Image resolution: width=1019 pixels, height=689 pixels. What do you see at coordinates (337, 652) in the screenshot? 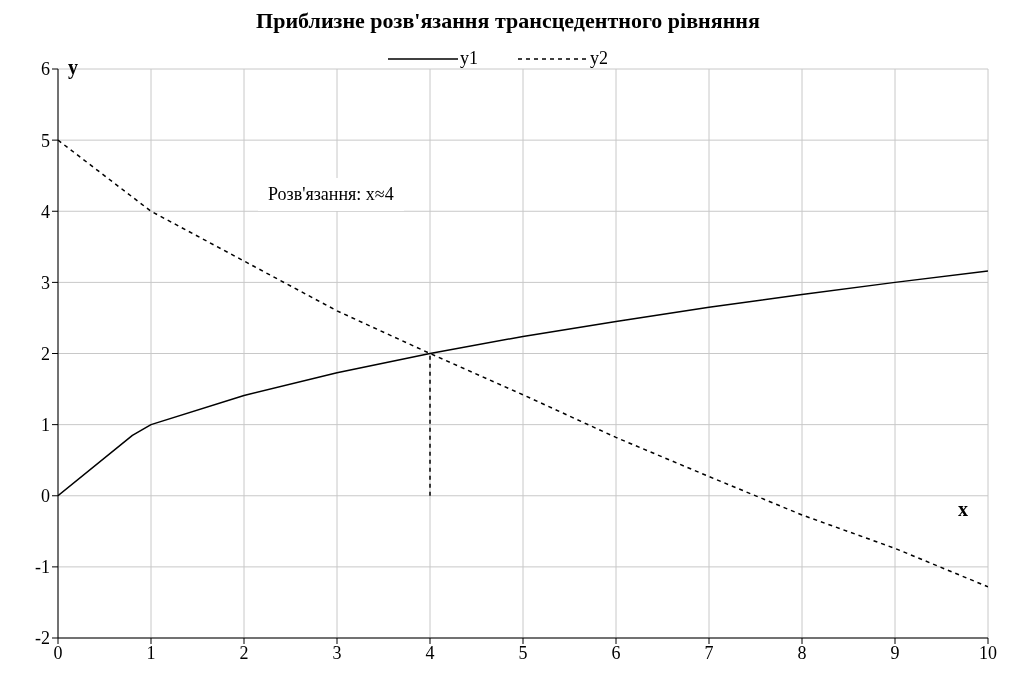
I see `x-tick-label: 3` at bounding box center [337, 652].